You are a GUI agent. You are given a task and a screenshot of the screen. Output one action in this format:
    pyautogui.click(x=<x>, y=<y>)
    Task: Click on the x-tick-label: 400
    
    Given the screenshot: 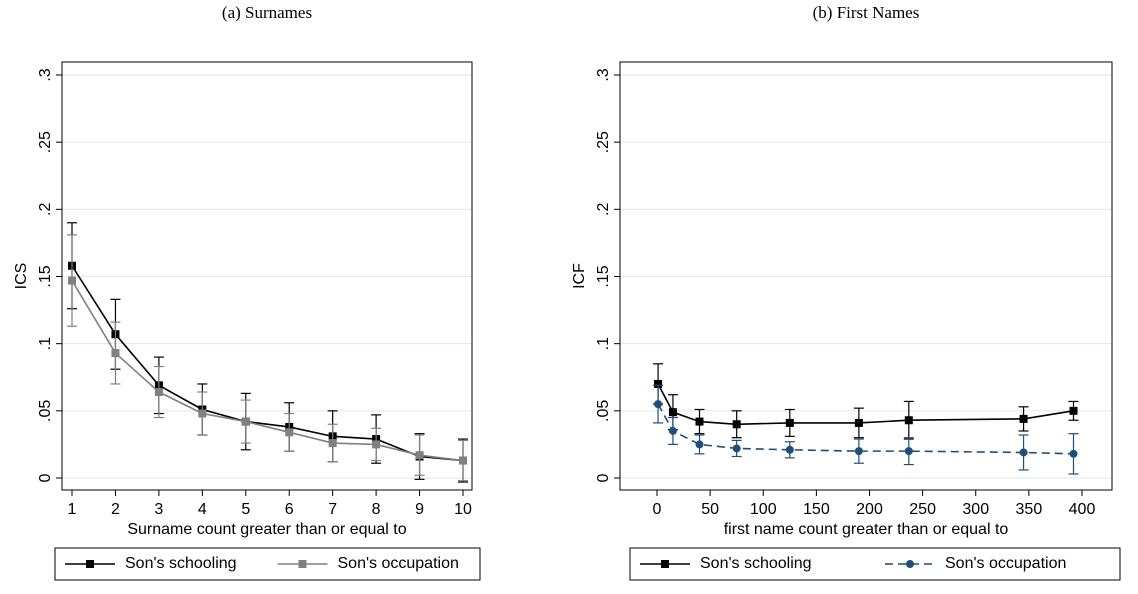 What is the action you would take?
    pyautogui.click(x=1082, y=509)
    